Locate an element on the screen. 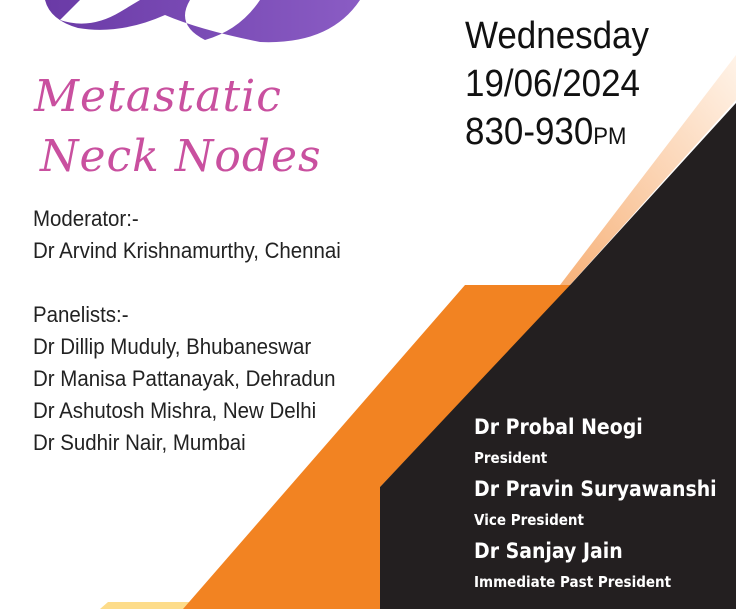 The height and width of the screenshot is (609, 736). officer-name: Dr Probal Neogi is located at coordinates (558, 427).